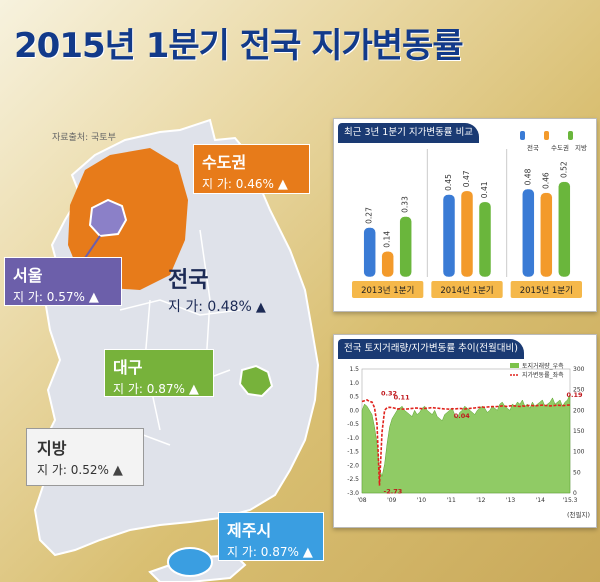 The width and height of the screenshot is (600, 582). I want to click on y-right-tick: 250, so click(579, 390).